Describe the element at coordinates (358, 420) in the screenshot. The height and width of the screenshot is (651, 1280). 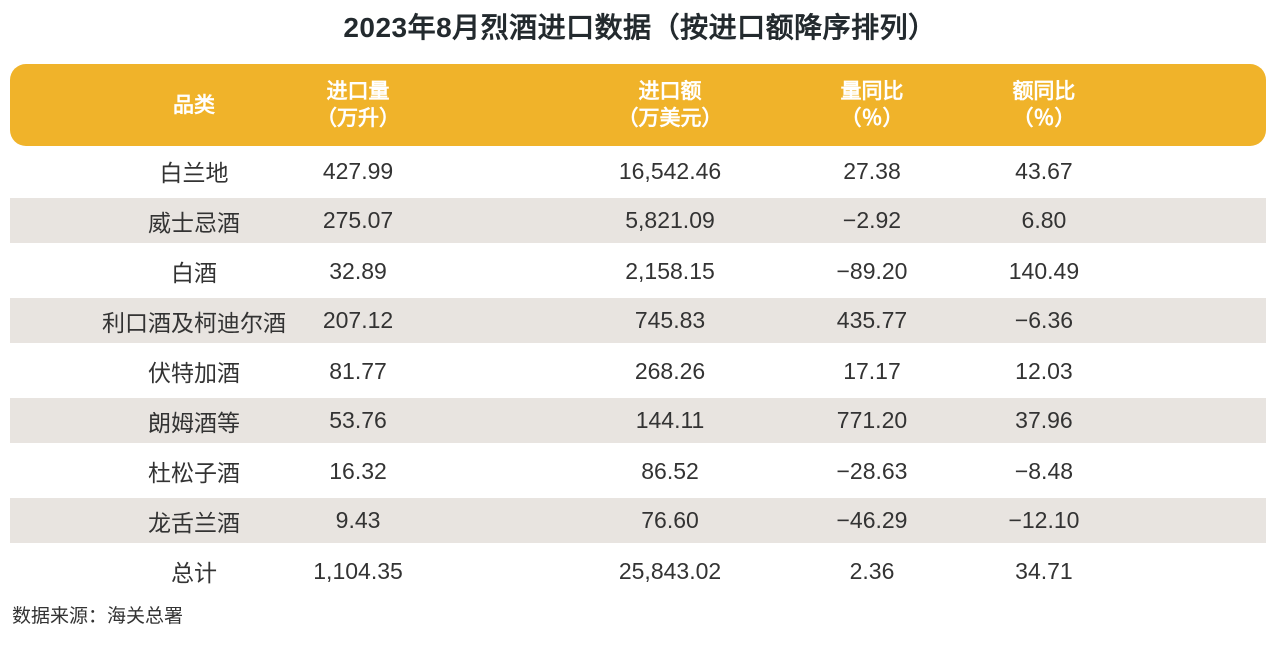
I see `cell-import-volume: 53.76` at that location.